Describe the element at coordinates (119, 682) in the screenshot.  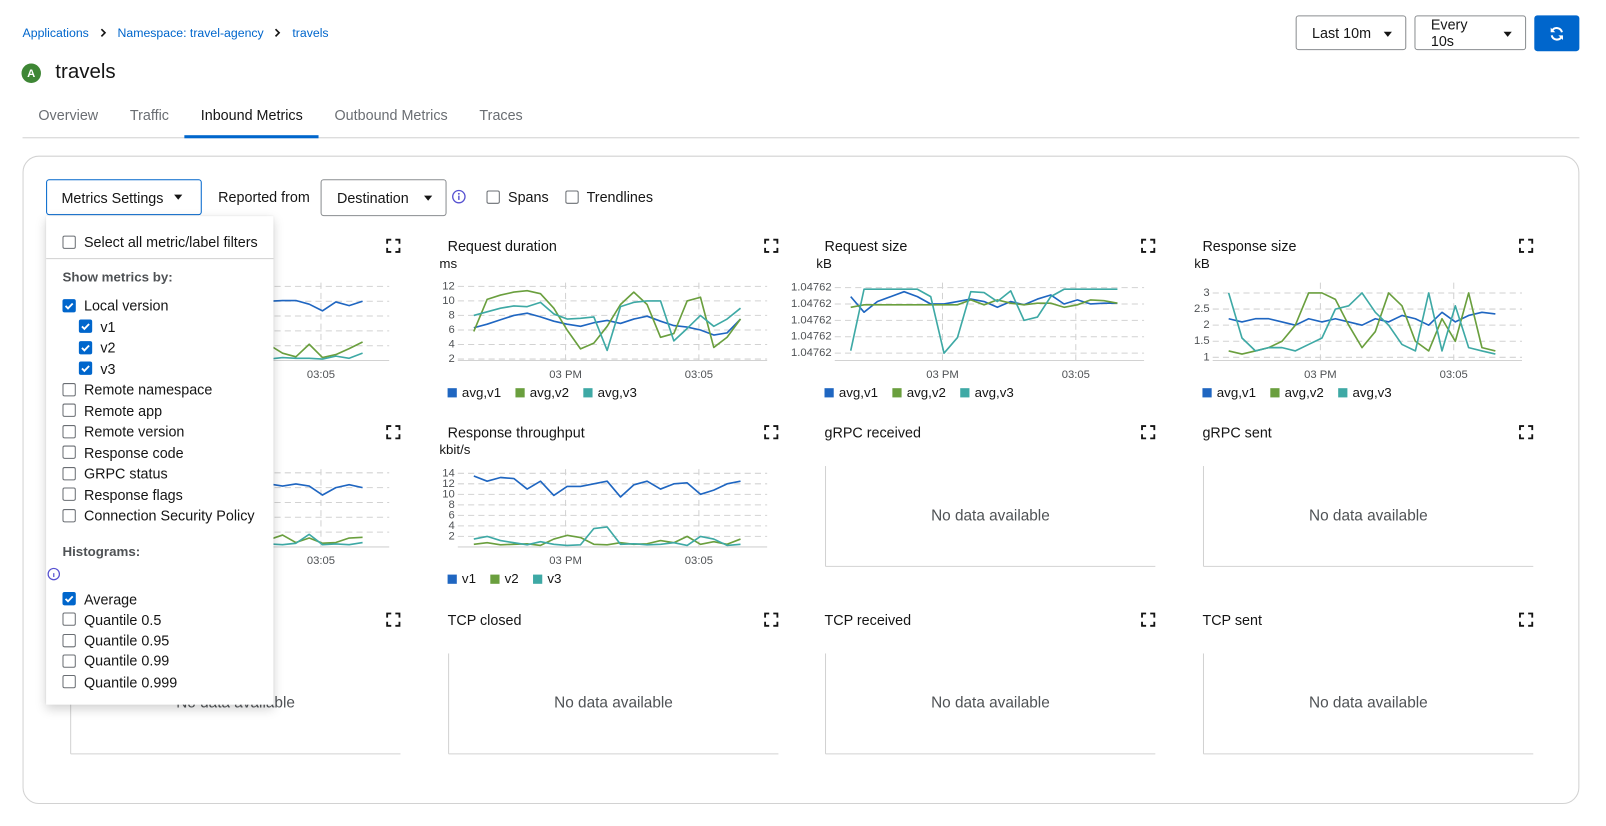
I see `menu-item: Quantile 0.999` at that location.